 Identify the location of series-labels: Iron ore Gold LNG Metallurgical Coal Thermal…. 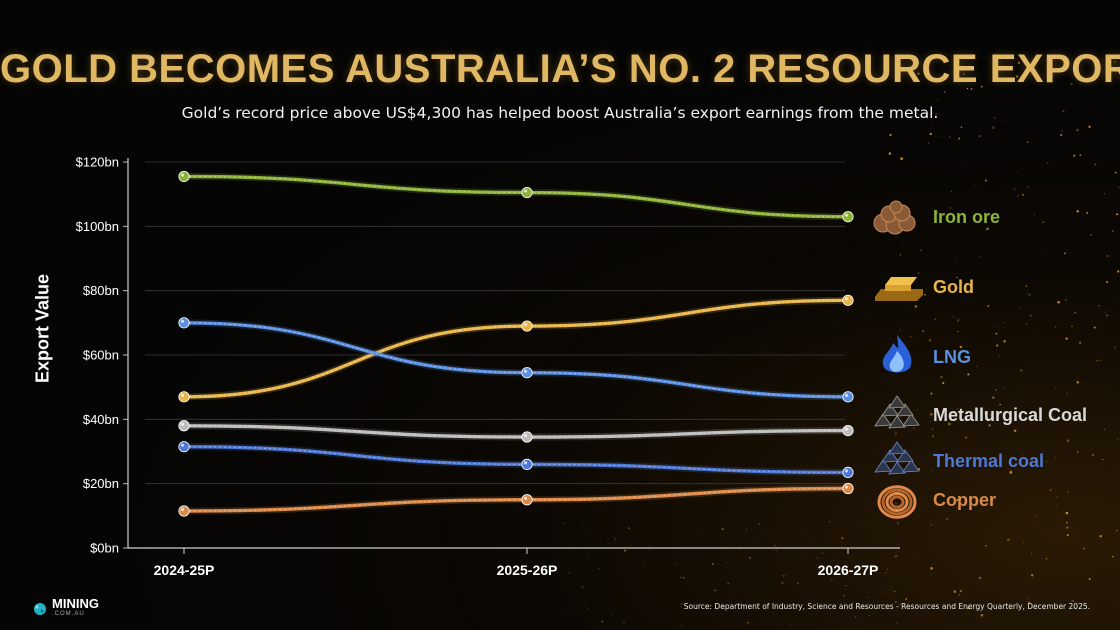
(1010, 358).